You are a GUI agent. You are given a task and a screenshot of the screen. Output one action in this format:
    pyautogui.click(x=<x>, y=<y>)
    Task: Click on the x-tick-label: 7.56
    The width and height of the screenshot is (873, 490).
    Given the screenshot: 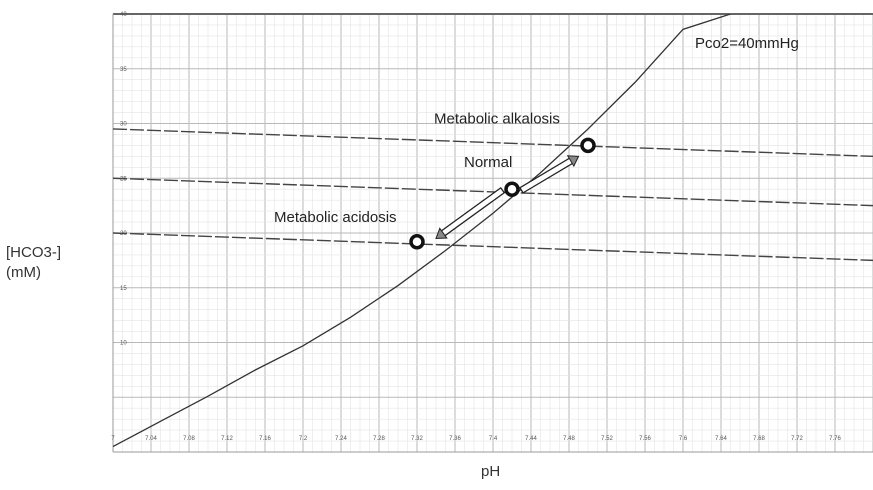 What is the action you would take?
    pyautogui.click(x=645, y=439)
    